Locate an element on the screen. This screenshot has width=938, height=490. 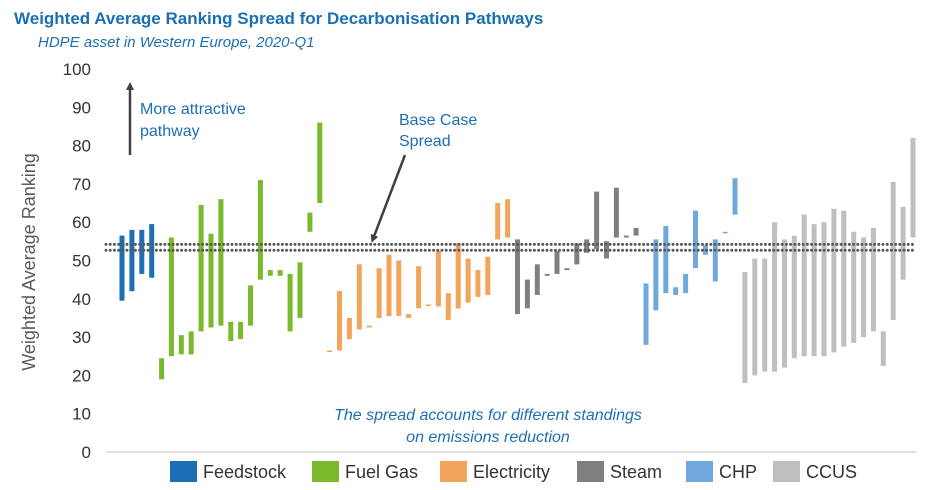
legend-swatch-feedstock is located at coordinates (183, 471).